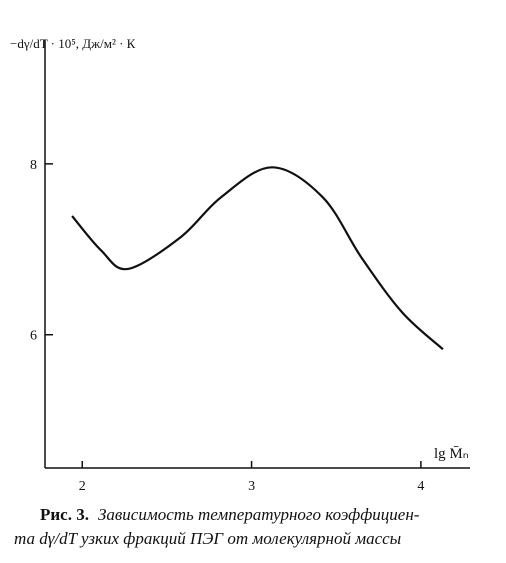 The height and width of the screenshot is (563, 506). Describe the element at coordinates (259, 514) in the screenshot. I see `caption-line: Зависимость температурного коэффициен-` at that location.